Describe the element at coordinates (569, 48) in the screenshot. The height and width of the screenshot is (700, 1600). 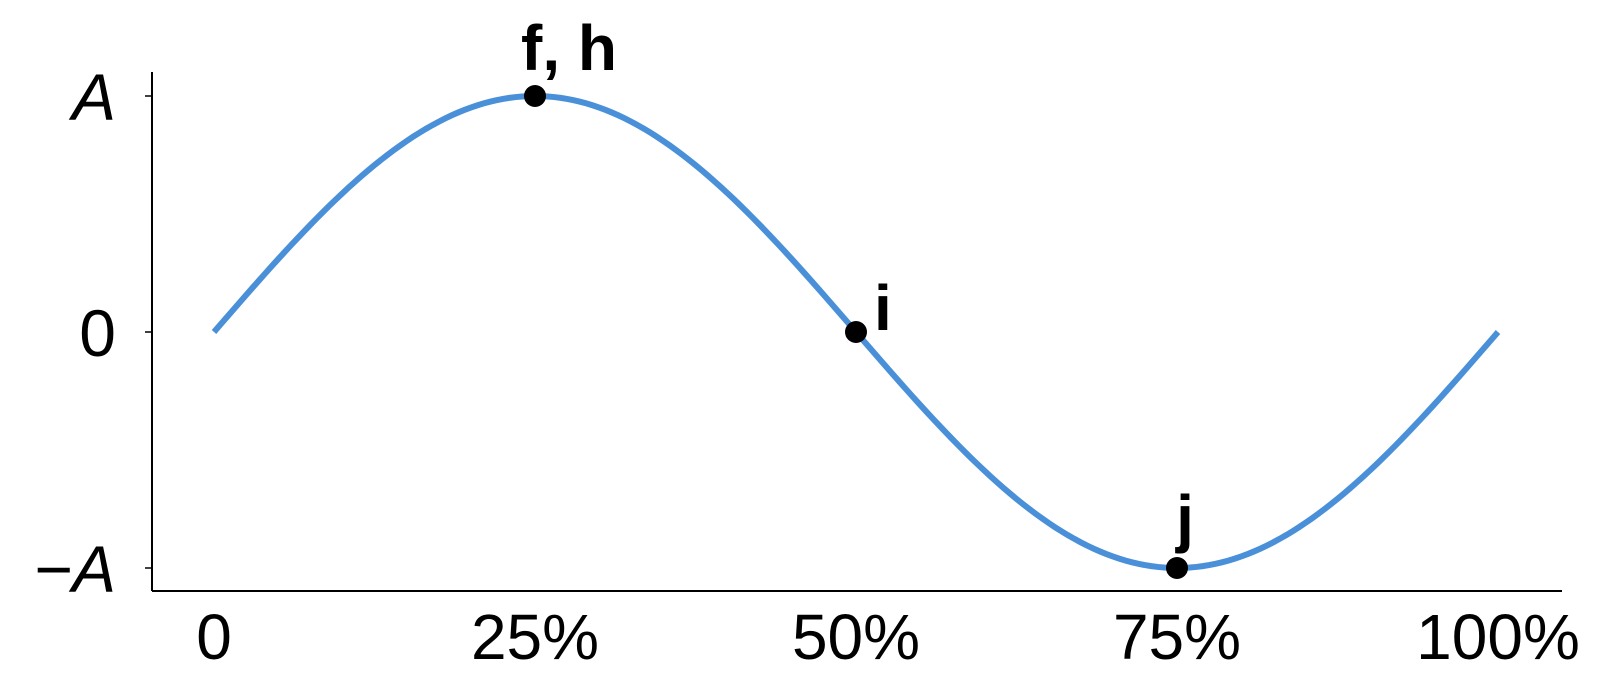
I see `point-label: f, h` at that location.